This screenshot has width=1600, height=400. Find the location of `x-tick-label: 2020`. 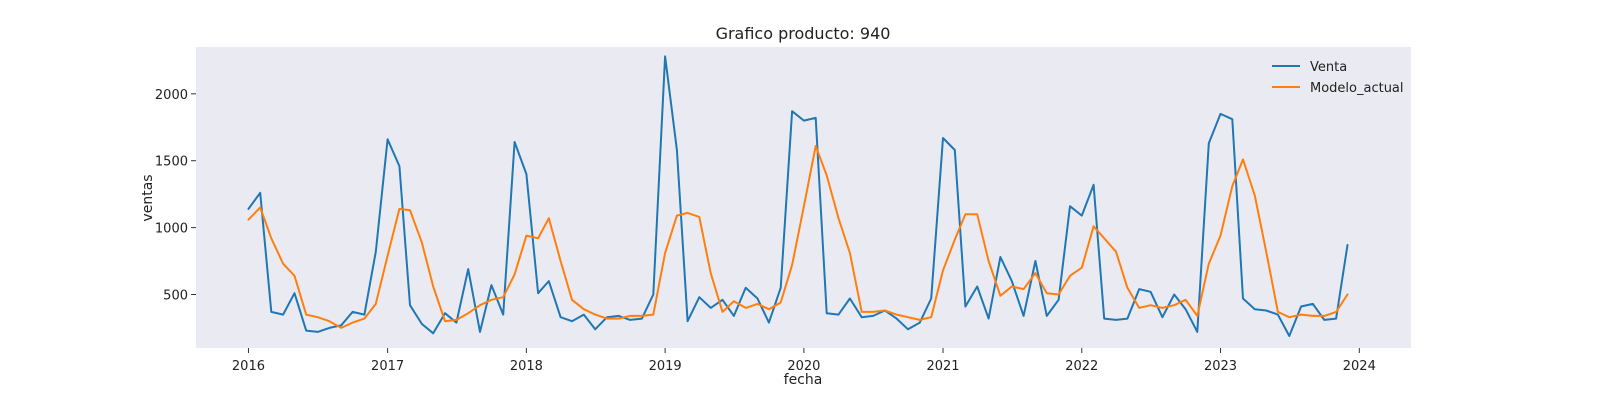

x-tick-label: 2020 is located at coordinates (803, 366).